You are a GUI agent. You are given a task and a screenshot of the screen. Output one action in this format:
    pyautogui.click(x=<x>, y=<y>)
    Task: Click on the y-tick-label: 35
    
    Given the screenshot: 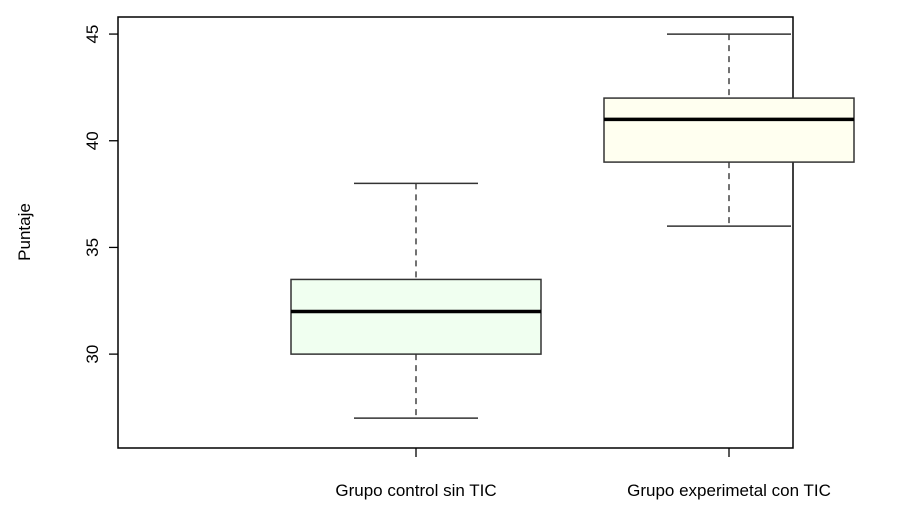 What is the action you would take?
    pyautogui.click(x=92, y=247)
    